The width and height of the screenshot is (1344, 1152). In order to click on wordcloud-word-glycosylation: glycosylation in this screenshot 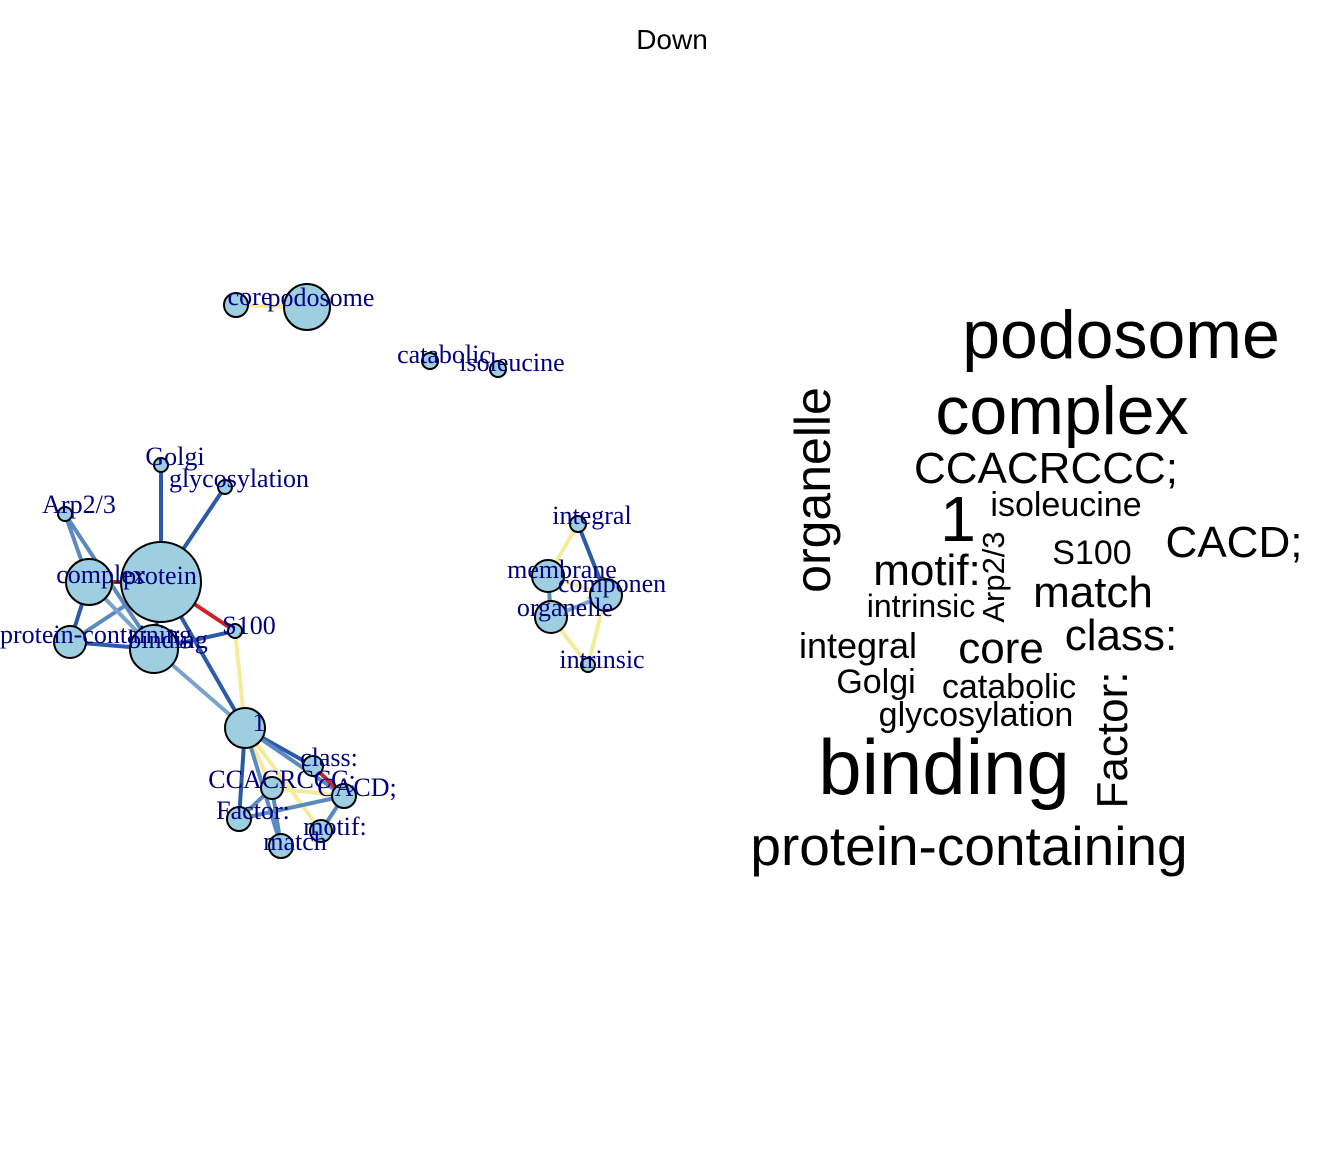, I will do `click(976, 715)`.